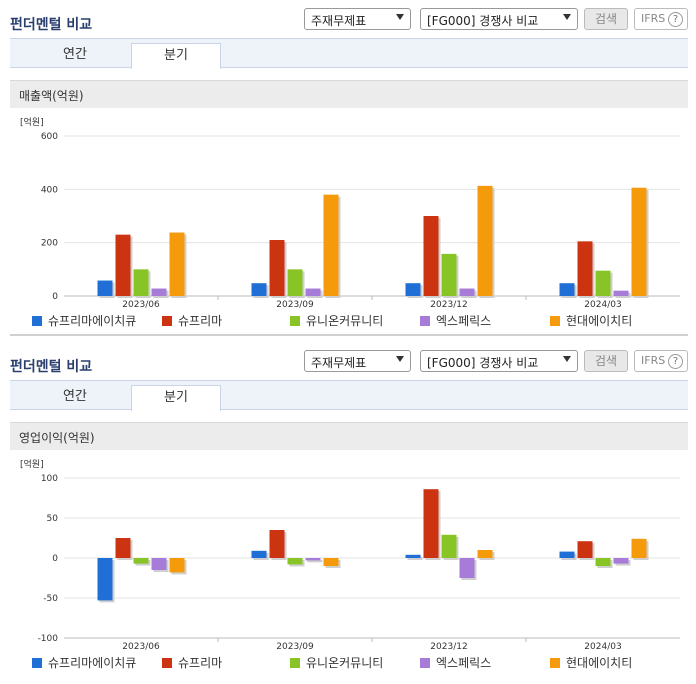 This screenshot has width=696, height=684. What do you see at coordinates (483, 363) in the screenshot?
I see `comparison-select-value: [FG000] 경쟁사 비교` at bounding box center [483, 363].